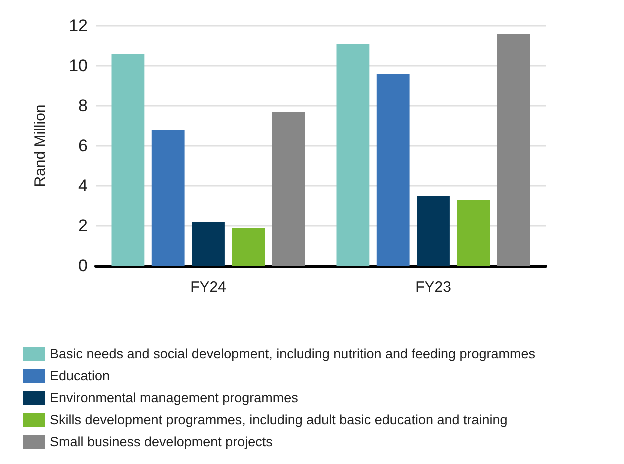  Describe the element at coordinates (83, 146) in the screenshot. I see `y-tick-label: 6` at that location.